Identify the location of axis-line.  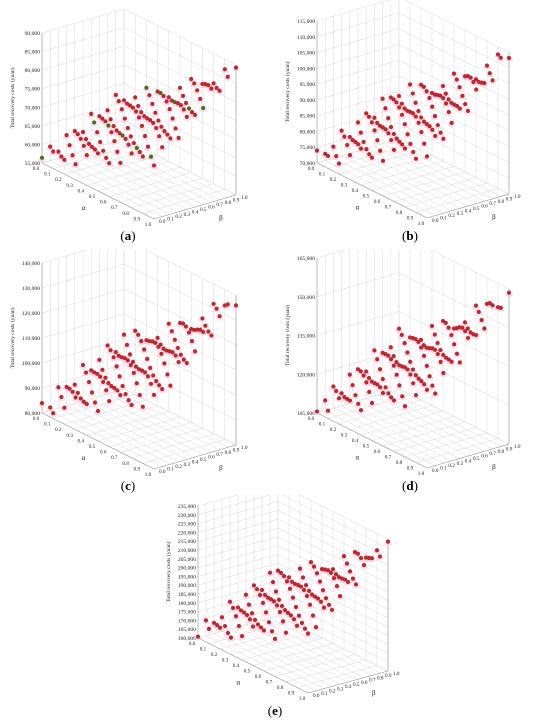
(372, 190).